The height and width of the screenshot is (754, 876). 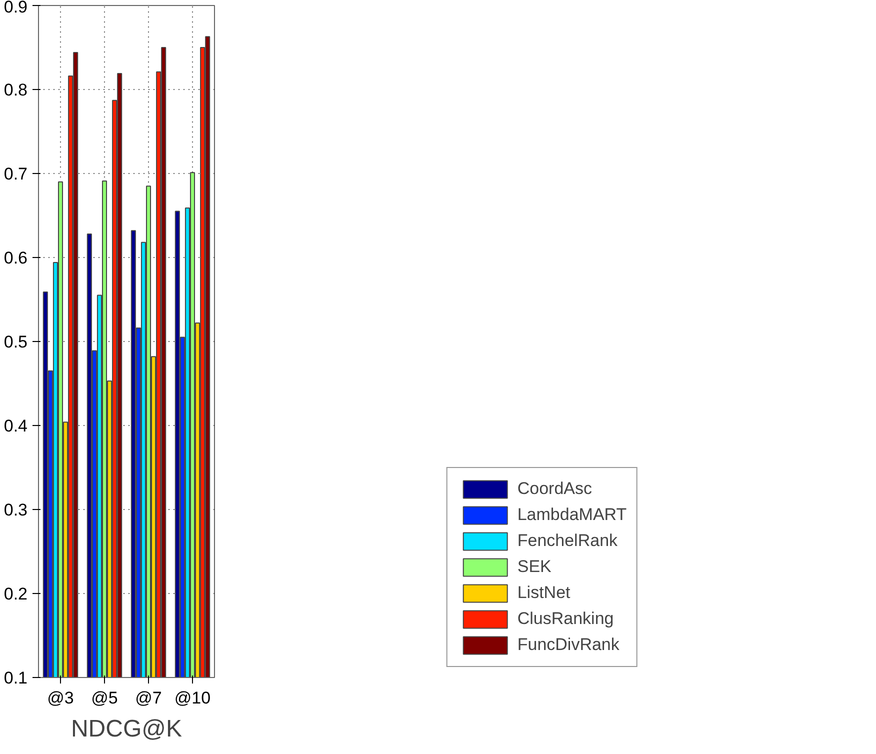 What do you see at coordinates (126, 729) in the screenshot?
I see `x-axis-title: NDCG@K` at bounding box center [126, 729].